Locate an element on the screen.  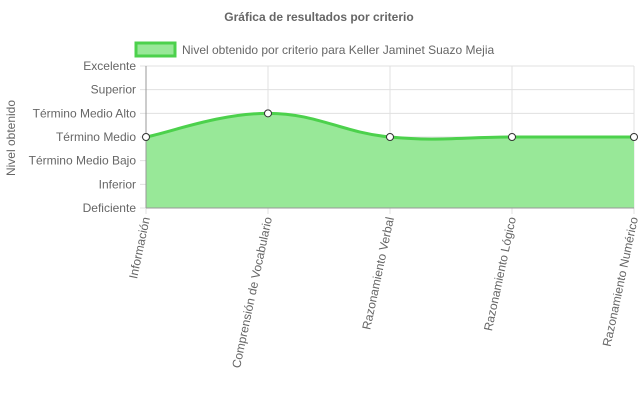
data-points is located at coordinates (390, 125).